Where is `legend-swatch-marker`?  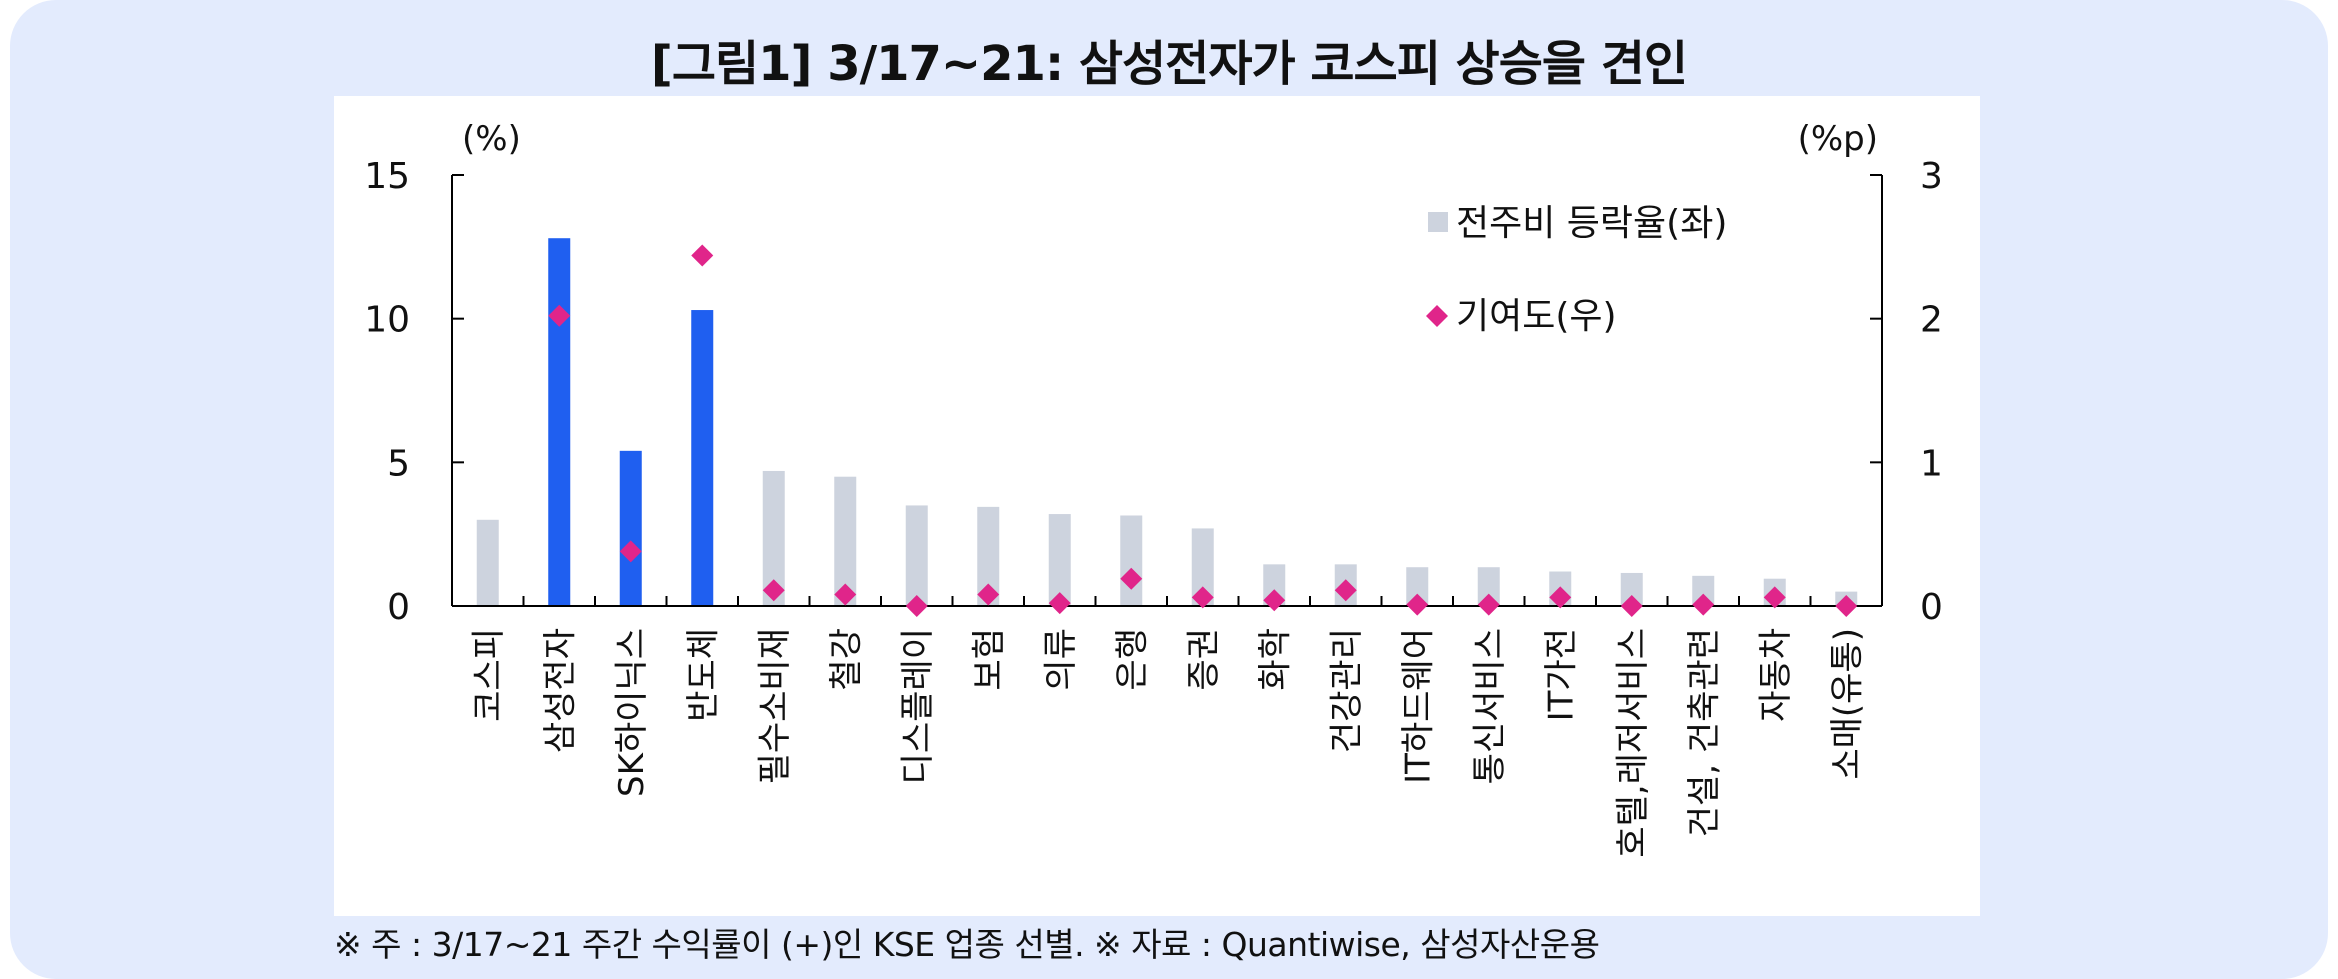 legend-swatch-marker is located at coordinates (1437, 316).